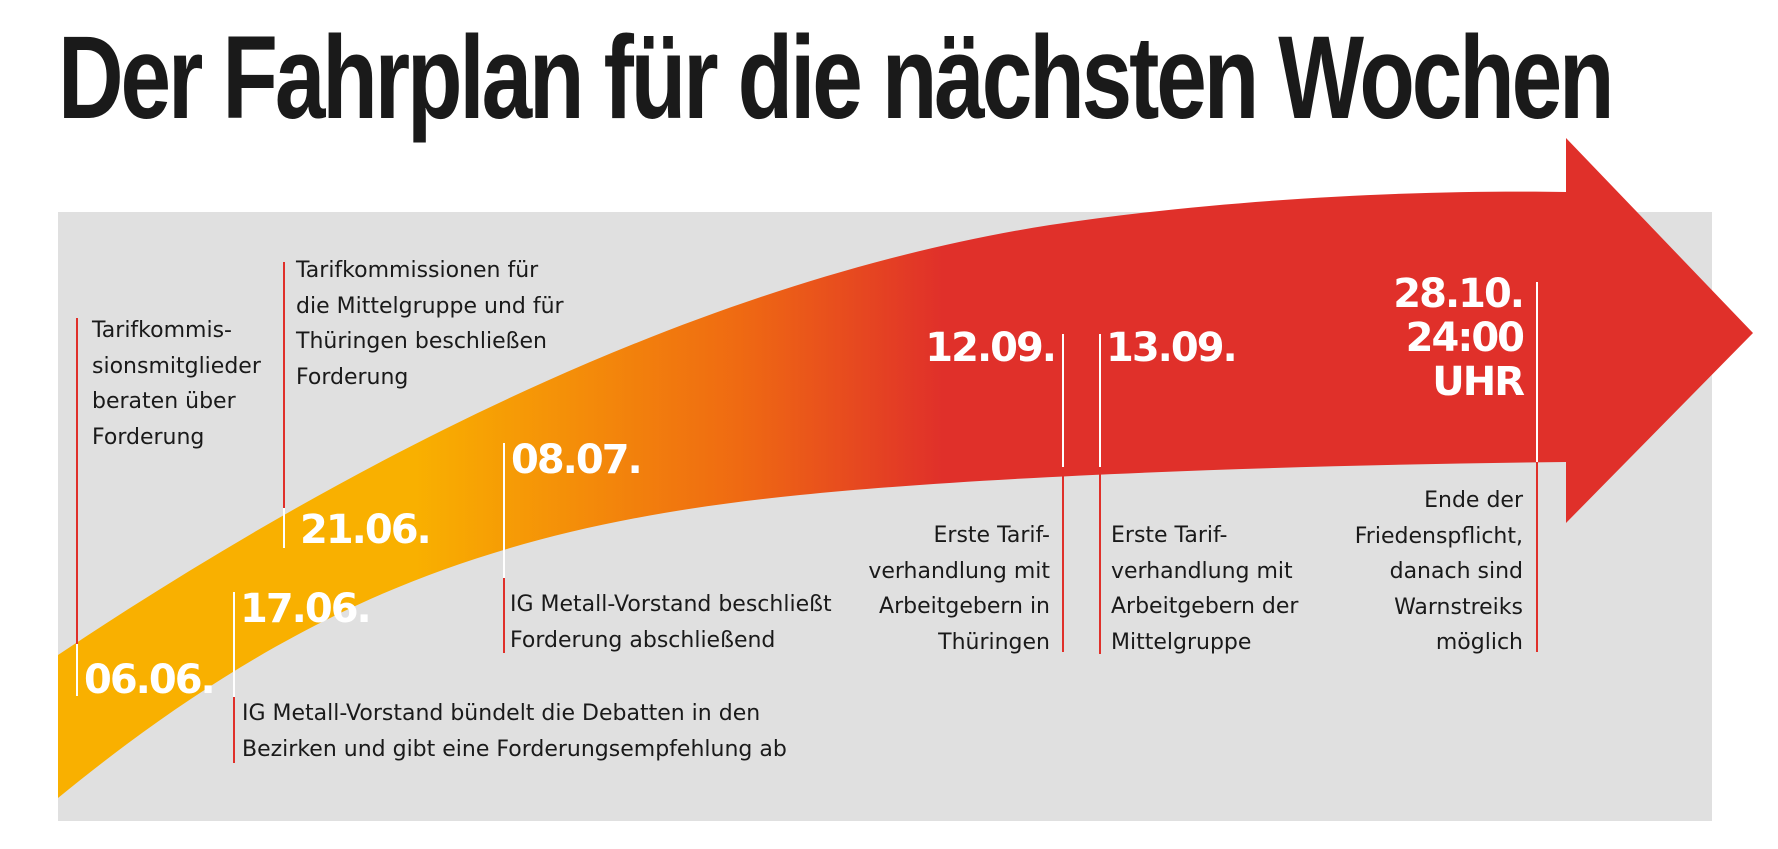  Describe the element at coordinates (1459, 338) in the screenshot. I see `milestone-date: 28.10. 24:00 UHR` at that location.